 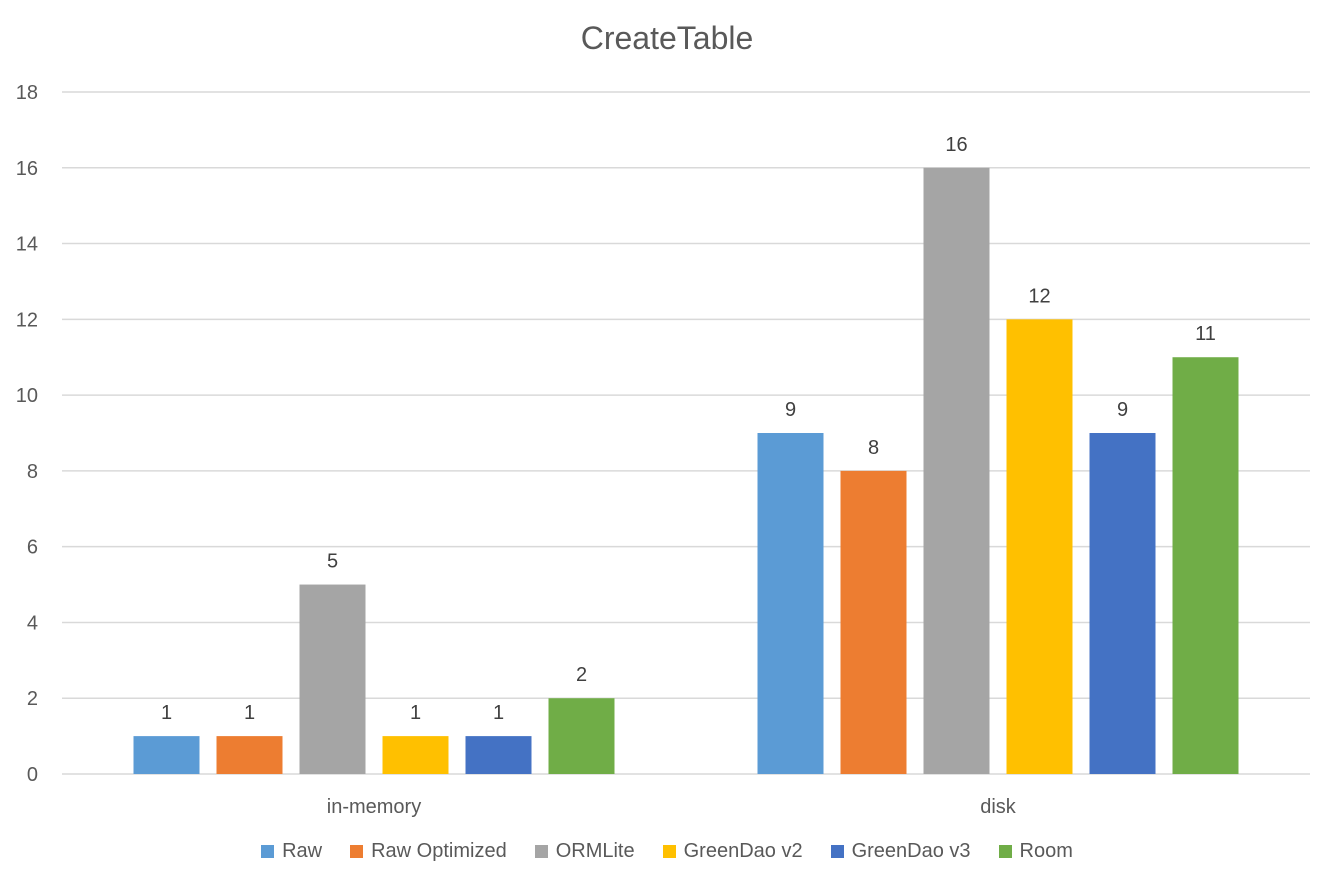 I want to click on legend-label: Room, so click(x=1046, y=851).